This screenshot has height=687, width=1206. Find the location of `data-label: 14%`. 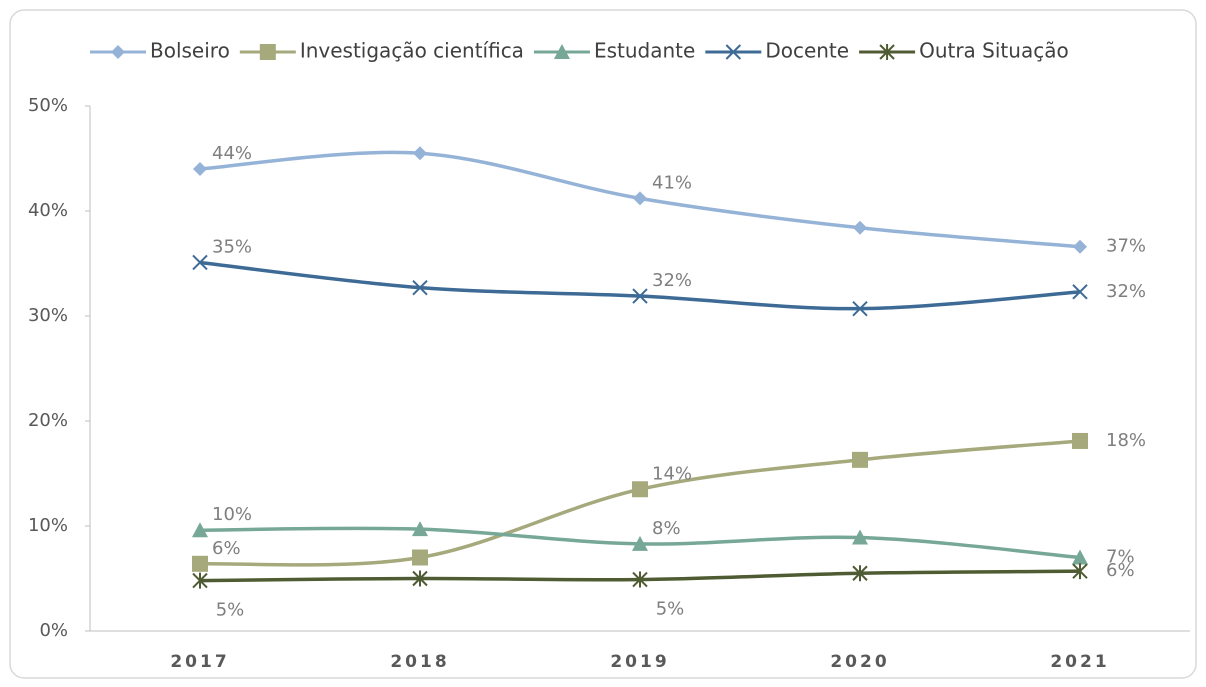

data-label: 14% is located at coordinates (672, 473).